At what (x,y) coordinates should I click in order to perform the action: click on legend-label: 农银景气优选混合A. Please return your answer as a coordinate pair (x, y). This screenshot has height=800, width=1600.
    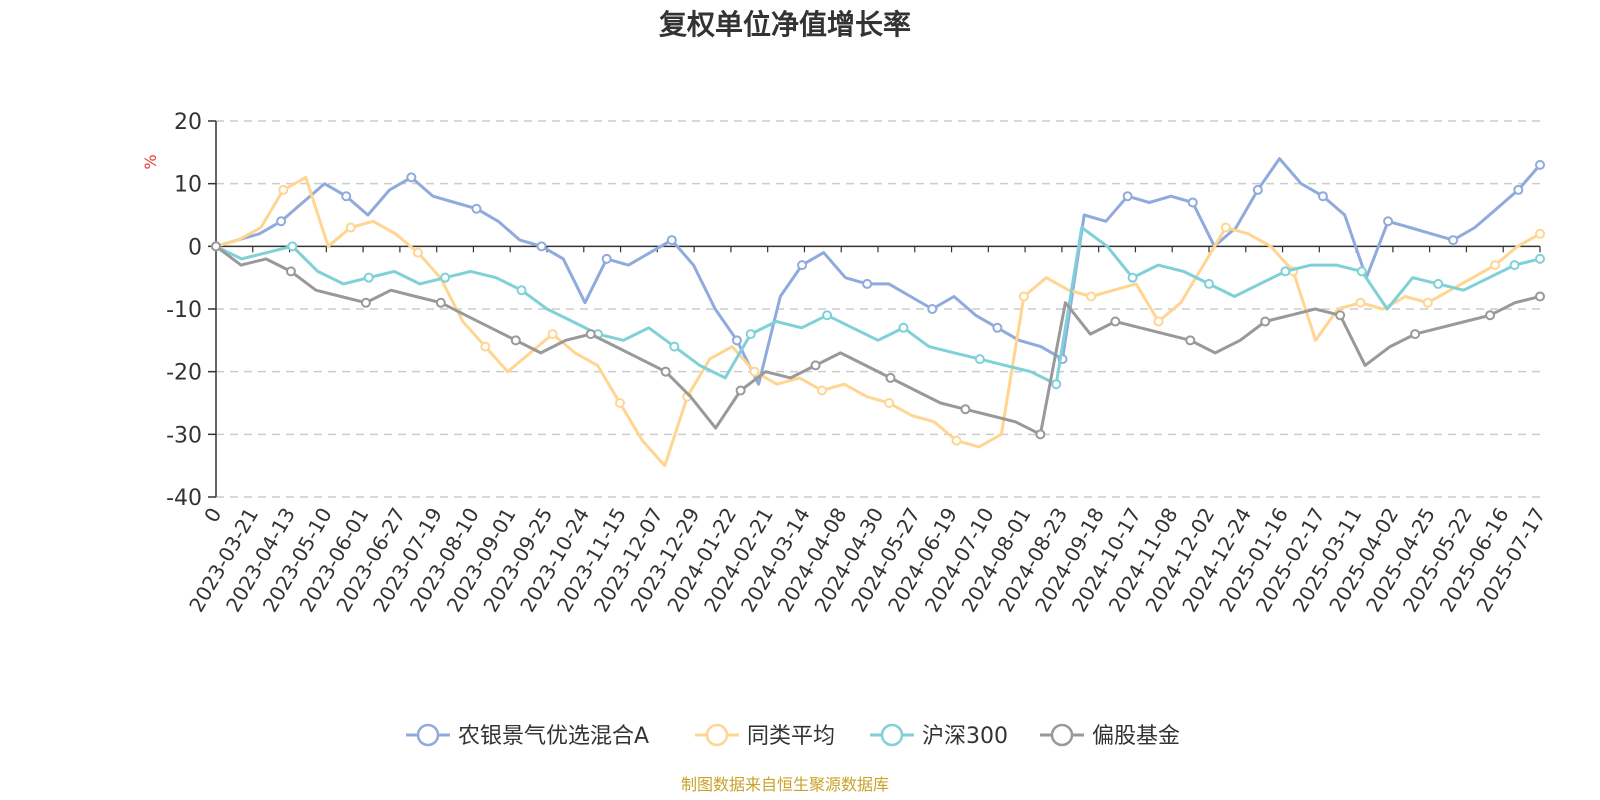
    Looking at the image, I should click on (553, 736).